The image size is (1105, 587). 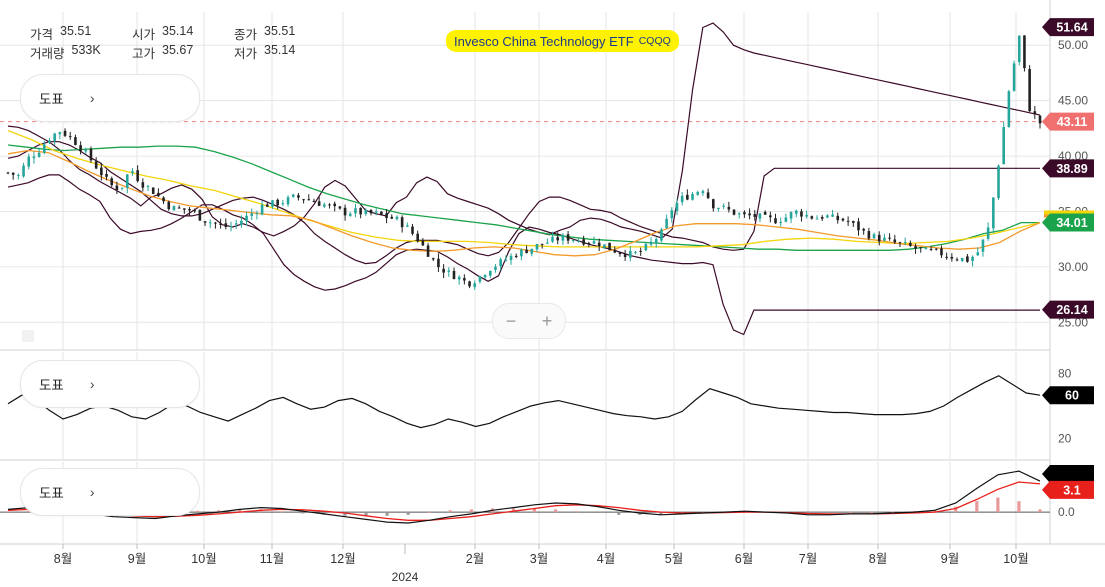 I want to click on low-label: 저가, so click(x=246, y=54).